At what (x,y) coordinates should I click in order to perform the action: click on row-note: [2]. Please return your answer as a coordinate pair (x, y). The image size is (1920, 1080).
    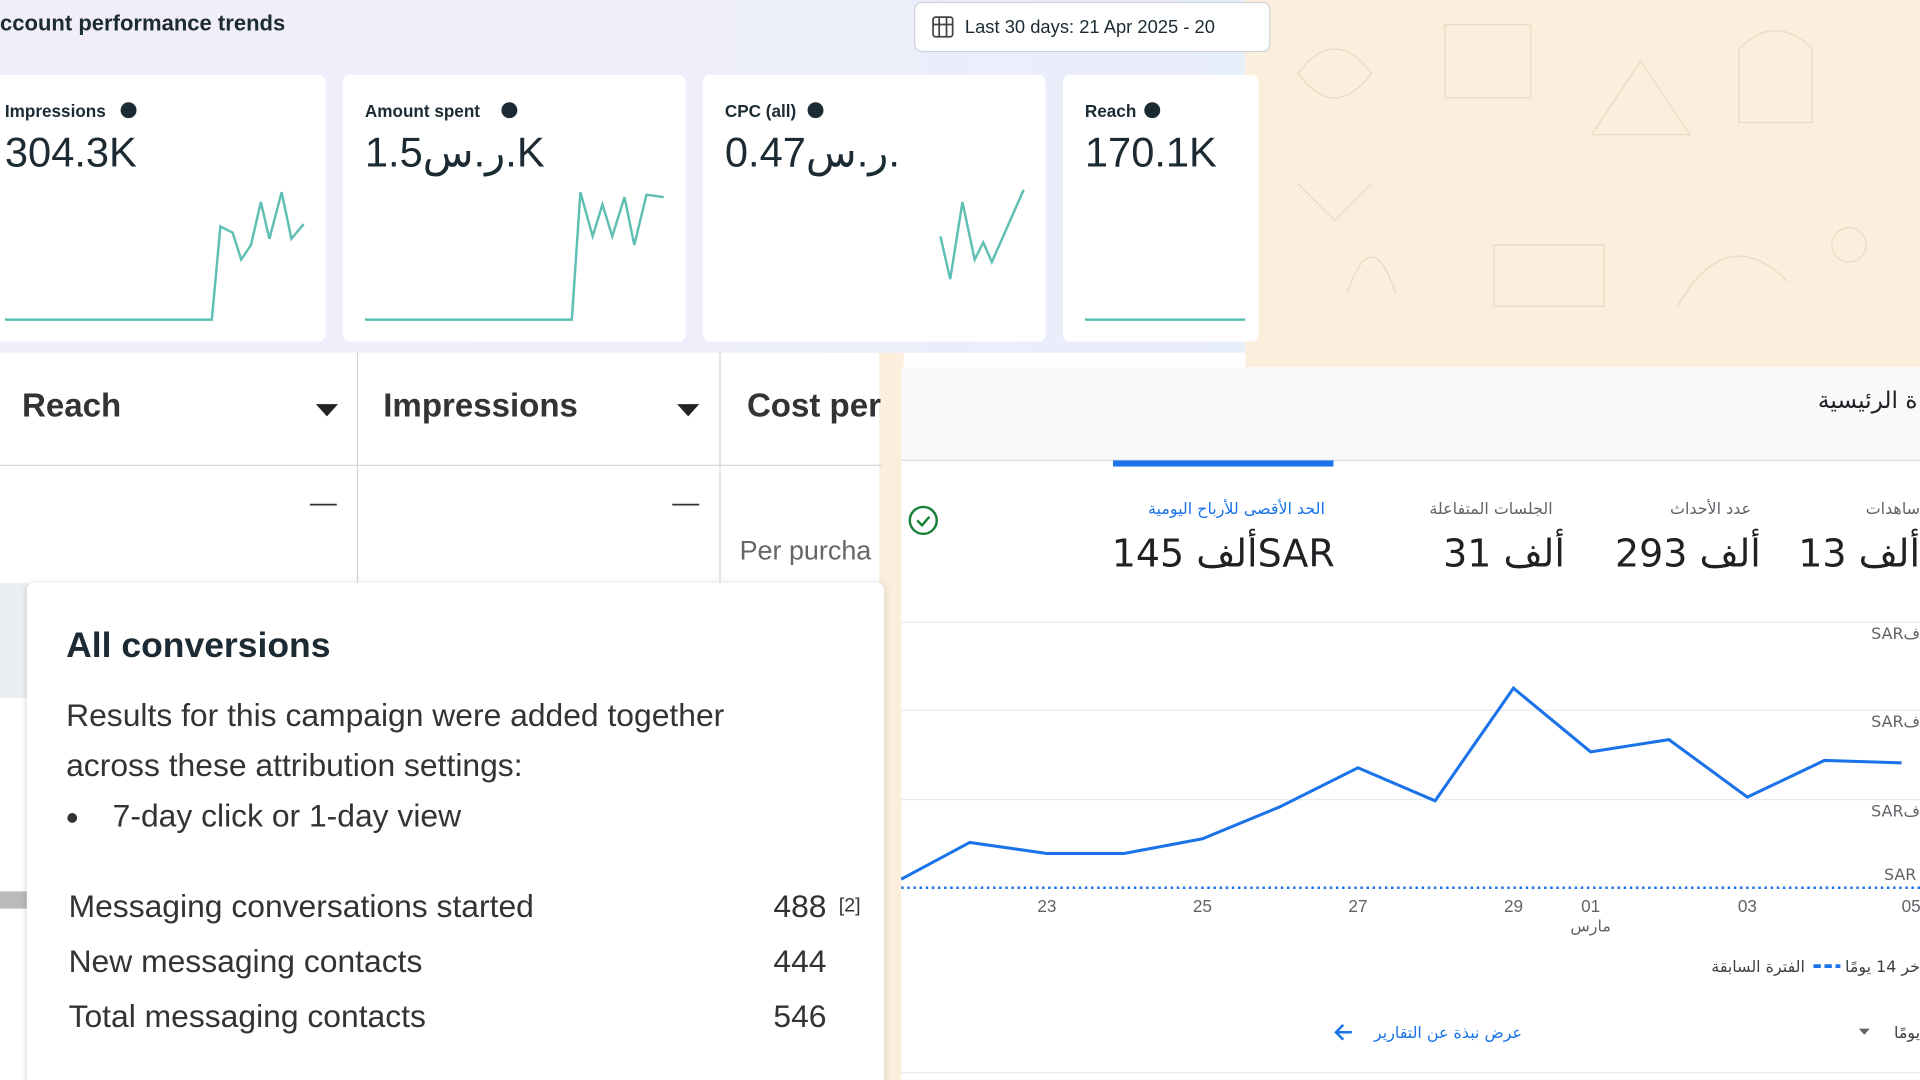
    Looking at the image, I should click on (850, 905).